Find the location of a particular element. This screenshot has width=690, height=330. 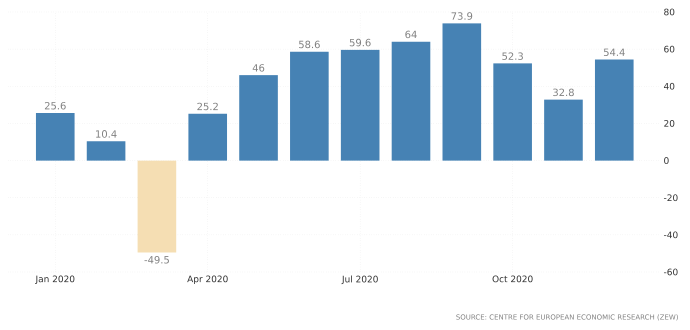

x-tick-label: Oct 2020 is located at coordinates (512, 279).